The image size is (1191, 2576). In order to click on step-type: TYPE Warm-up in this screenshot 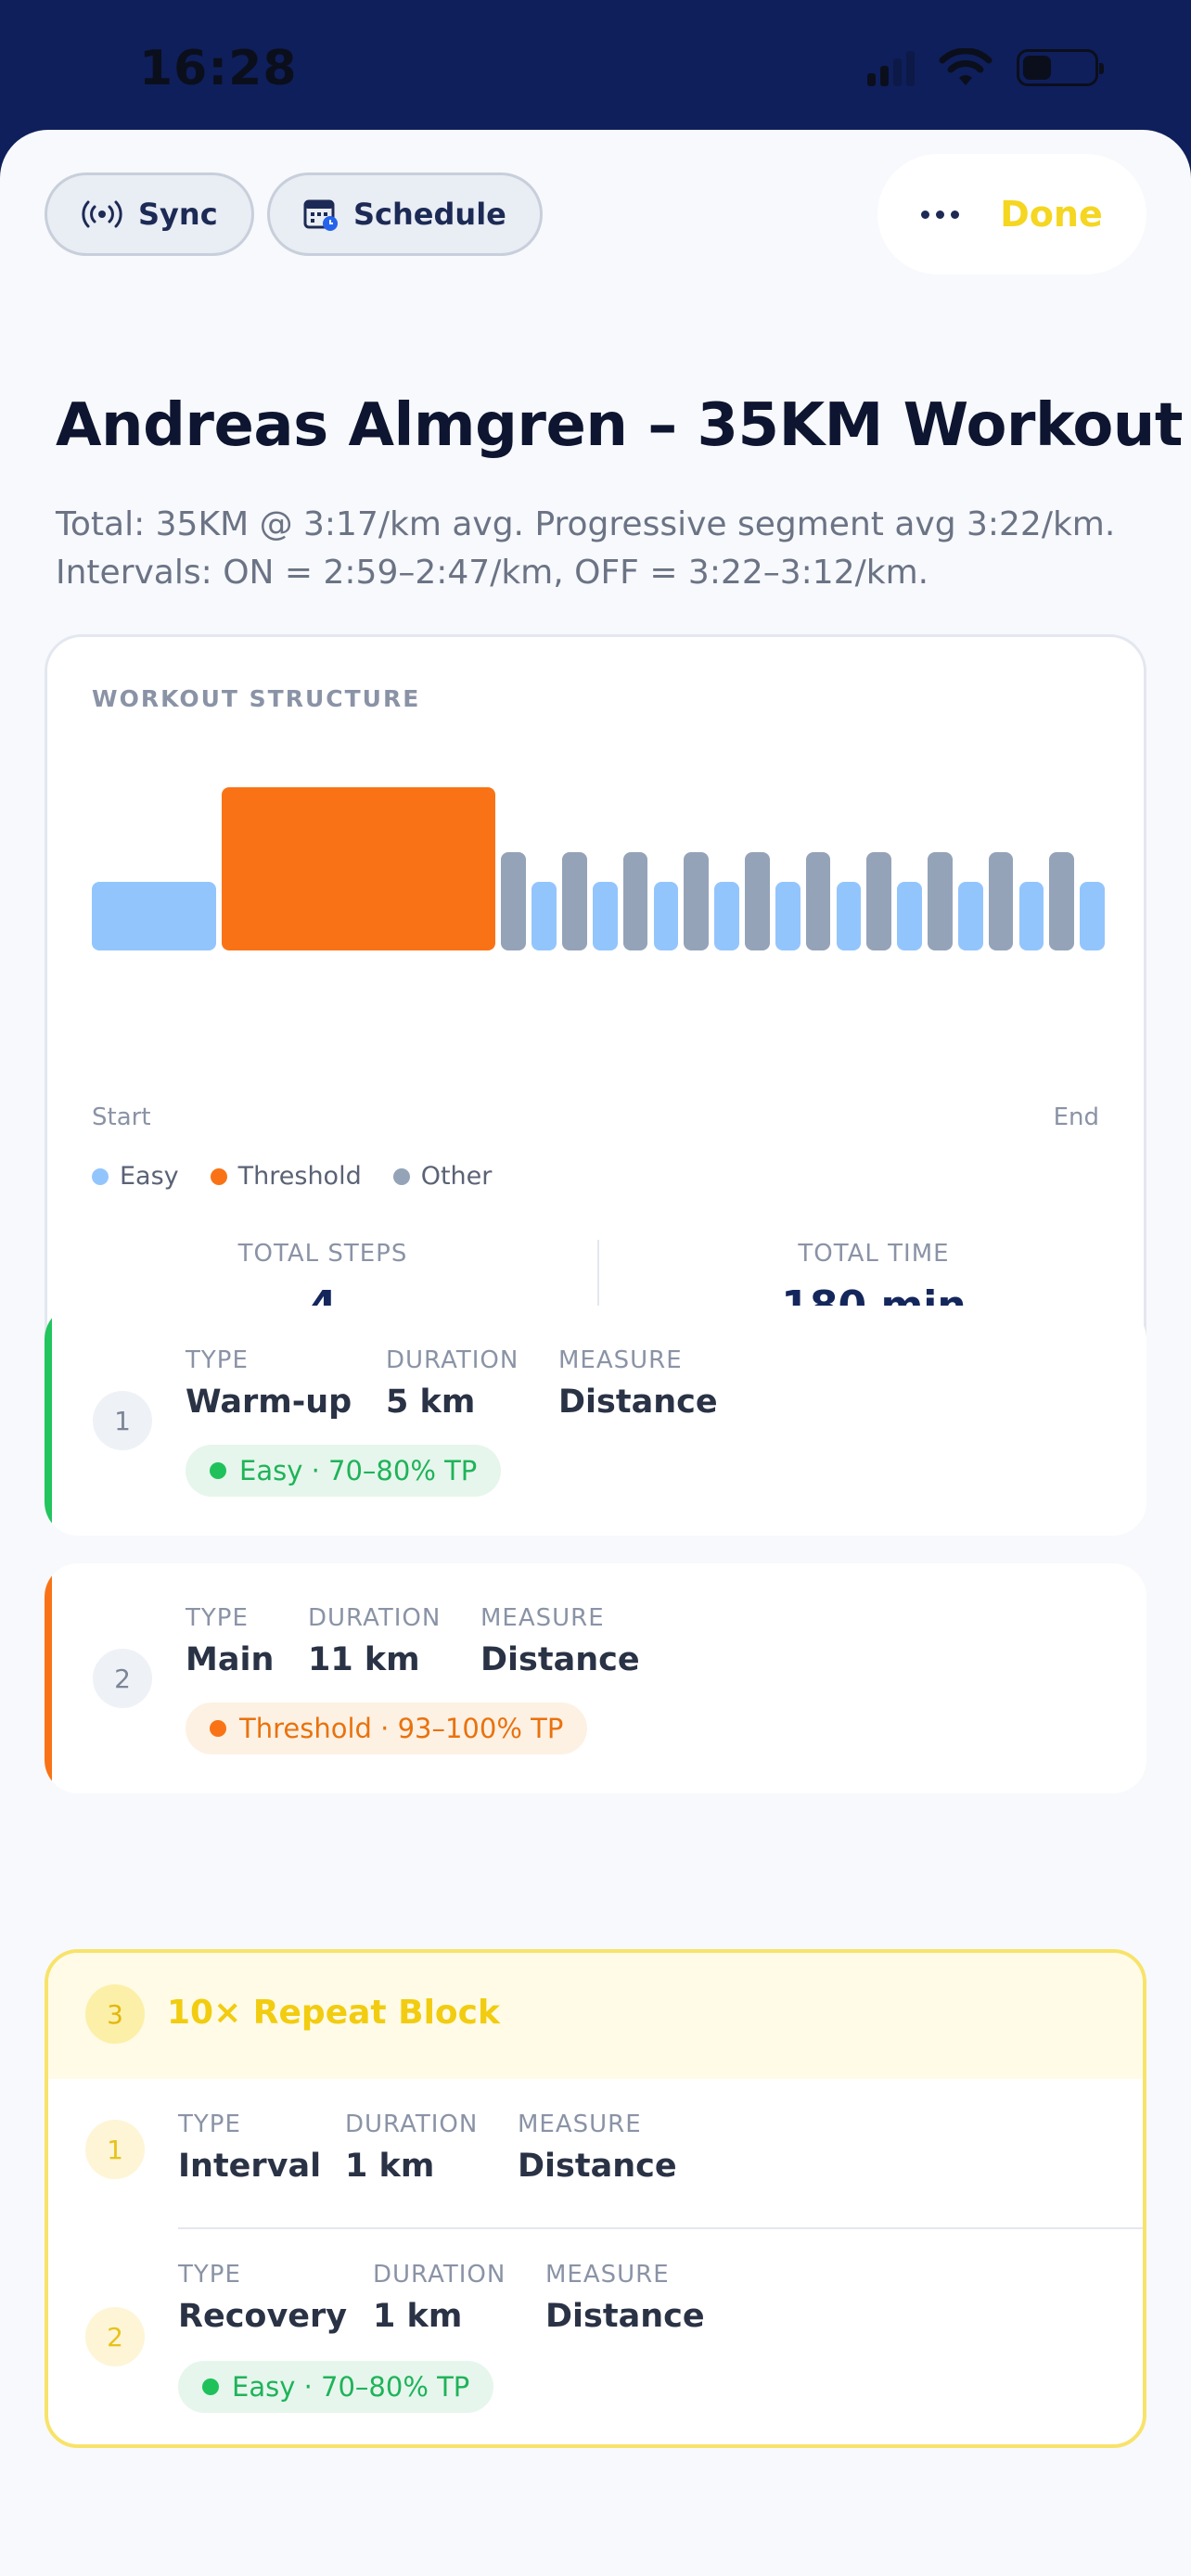, I will do `click(269, 1384)`.